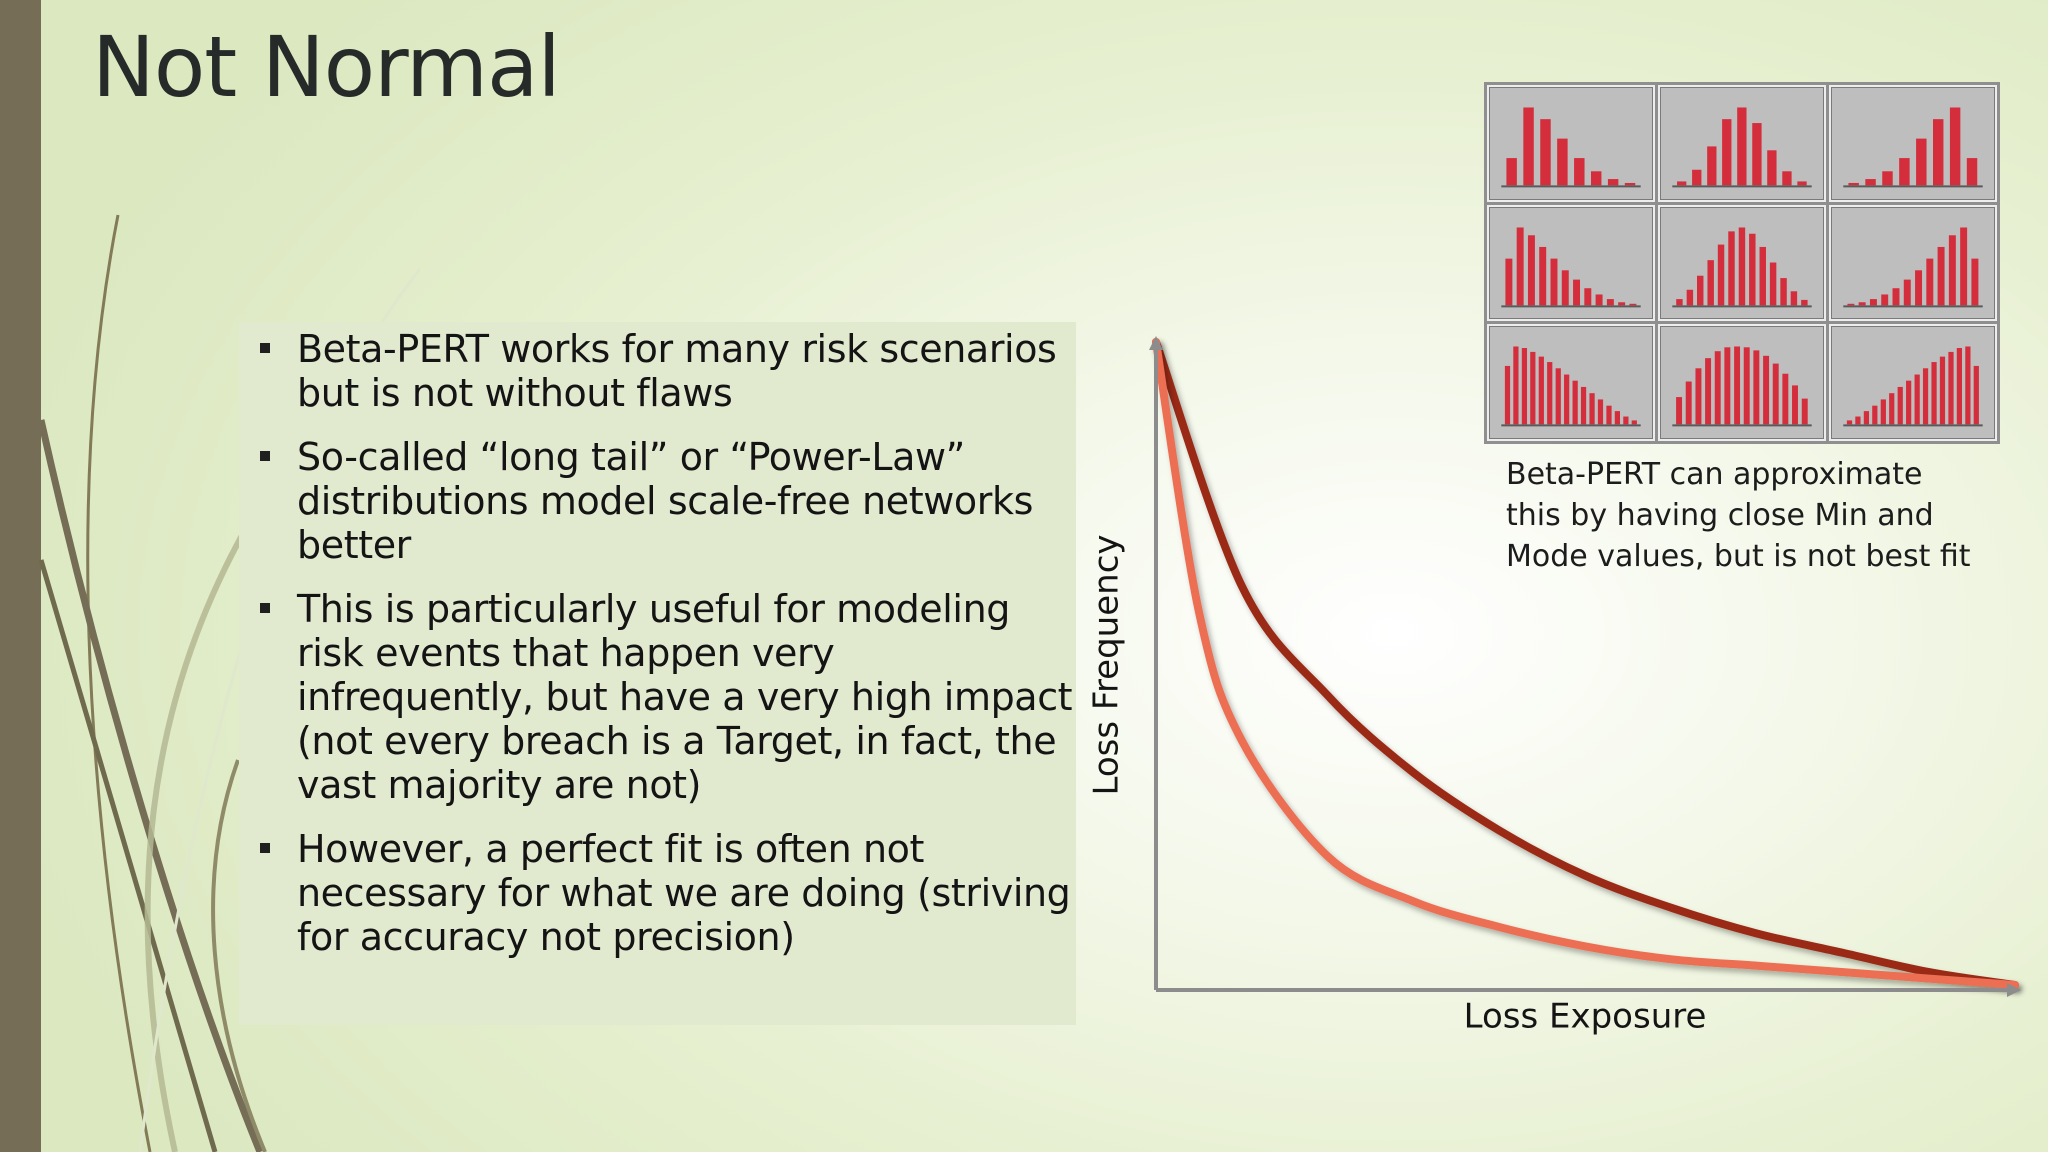 The image size is (2048, 1152). Describe the element at coordinates (20, 576) in the screenshot. I see `slide-side-bar` at that location.